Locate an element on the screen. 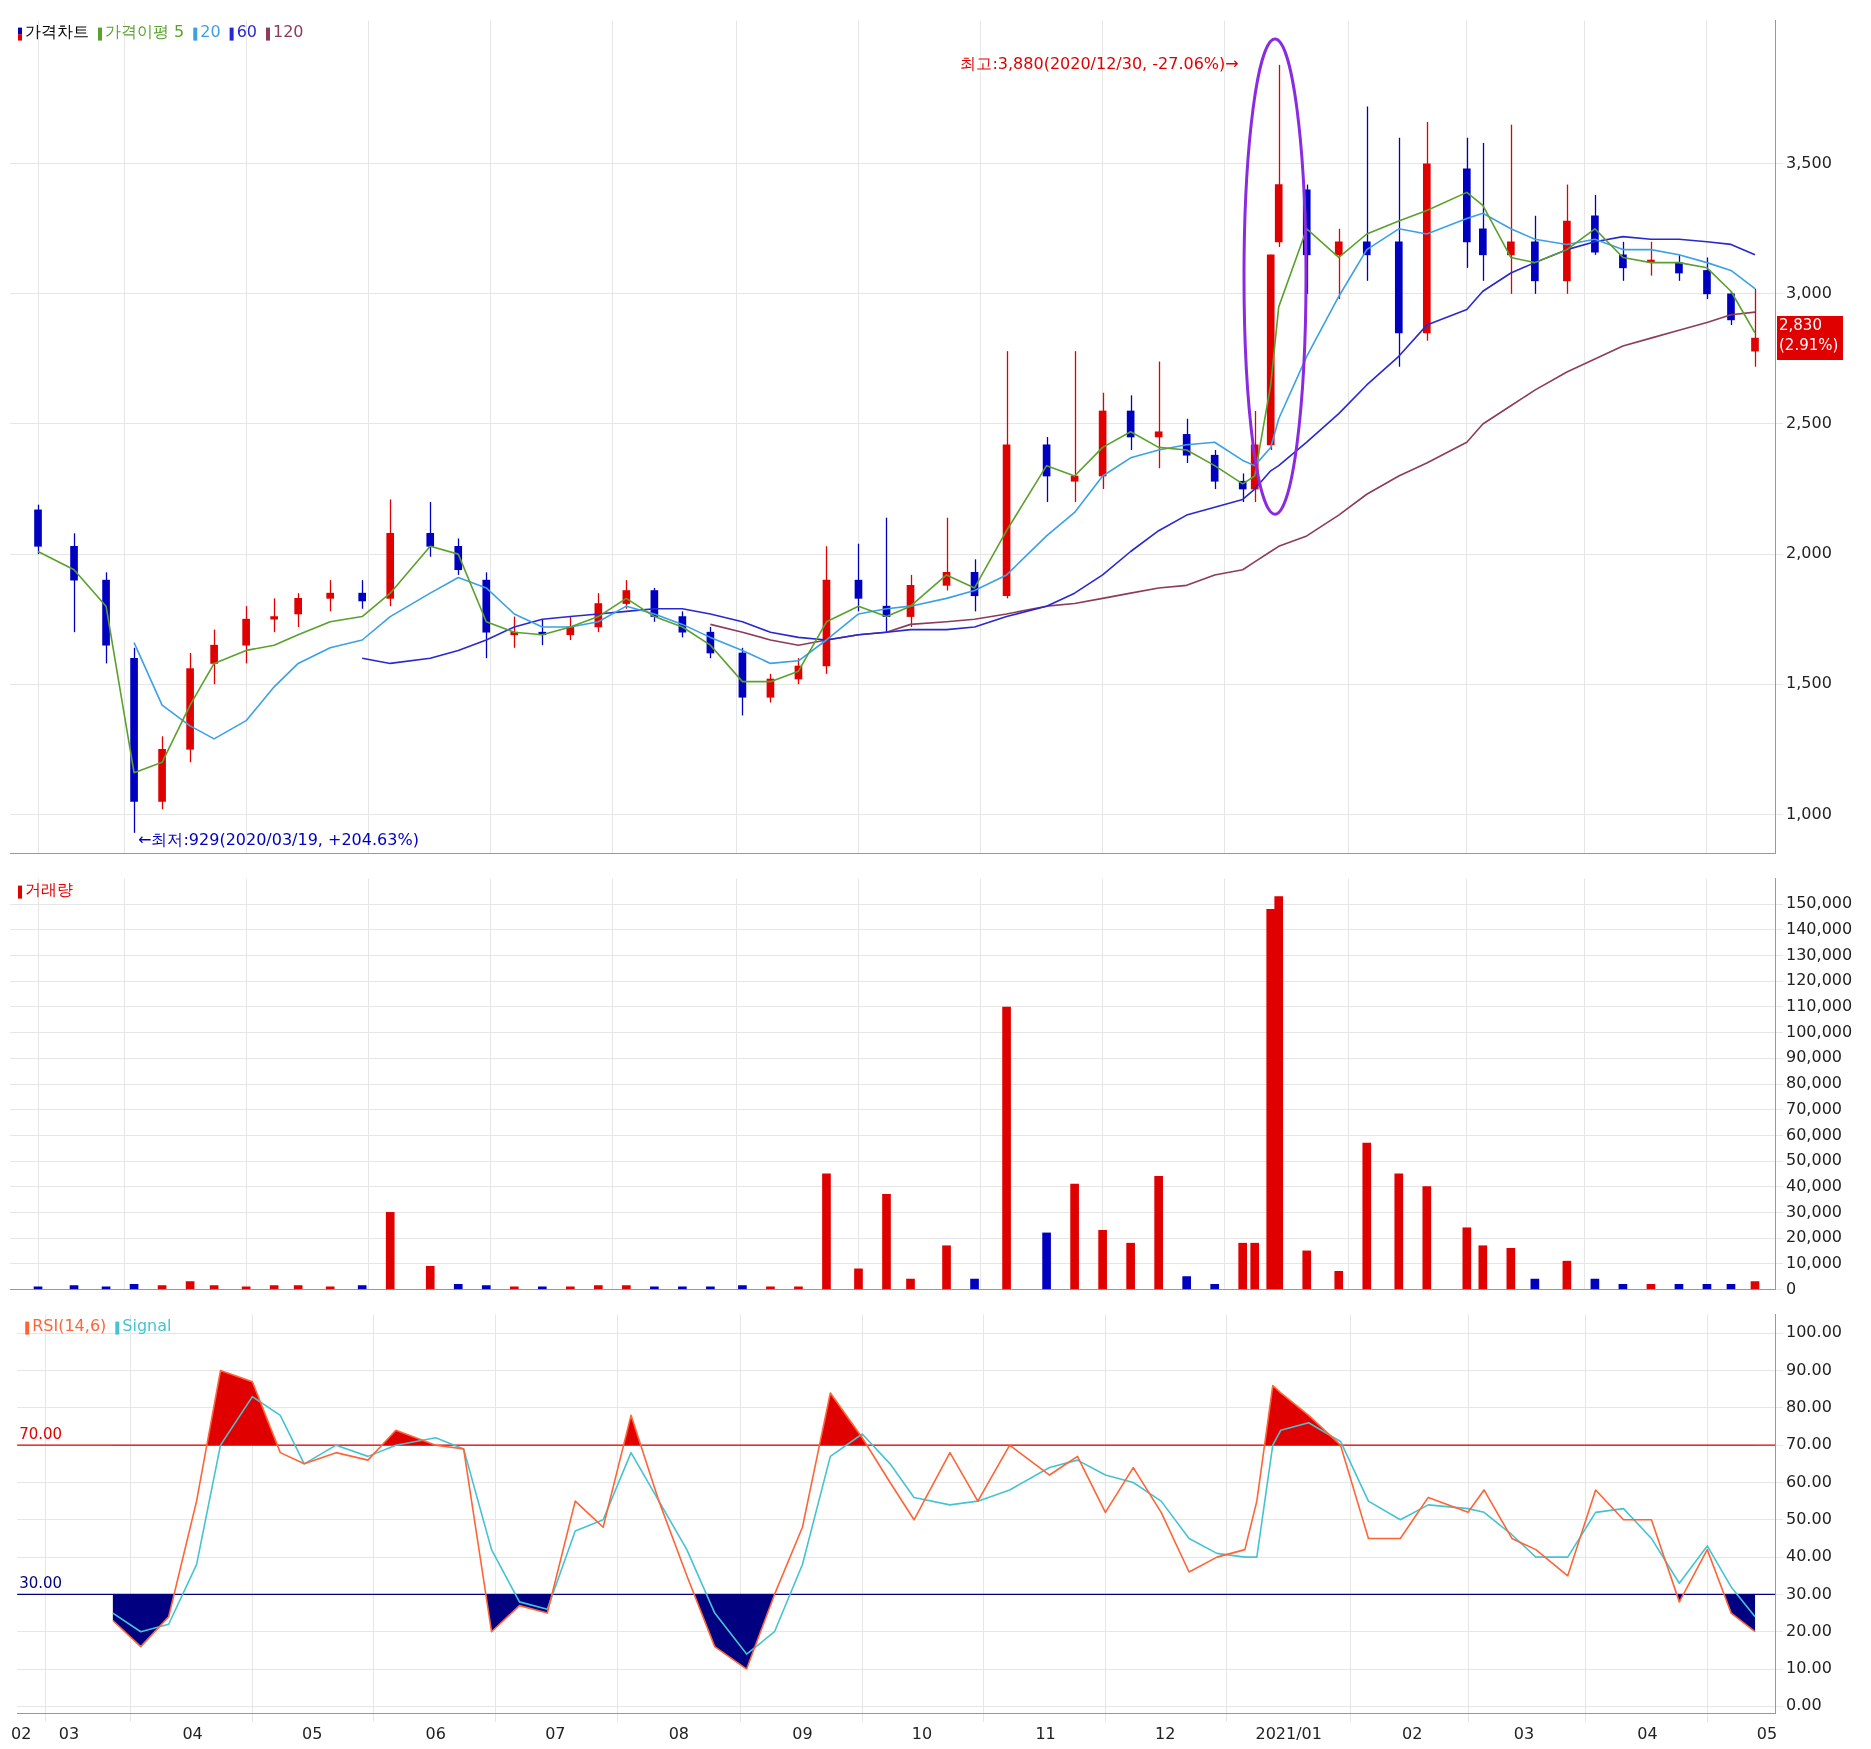 The height and width of the screenshot is (1749, 1871). y-tick-label: 50.00 is located at coordinates (1809, 1518).